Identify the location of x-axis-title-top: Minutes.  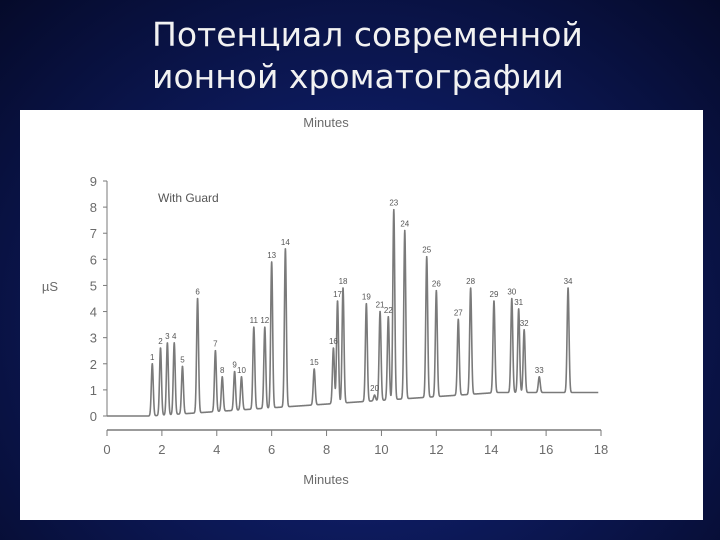
(326, 122).